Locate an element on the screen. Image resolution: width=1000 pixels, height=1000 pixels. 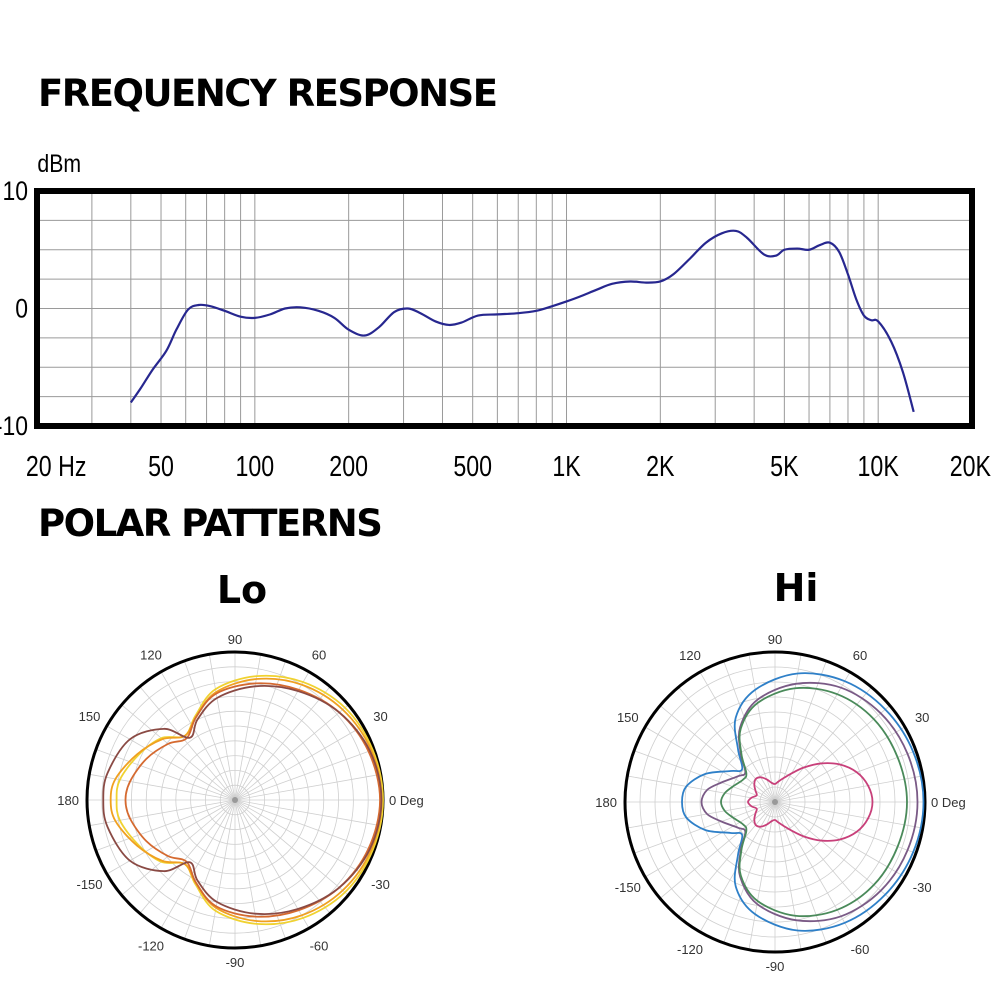
fr-response-line is located at coordinates (522, 321).